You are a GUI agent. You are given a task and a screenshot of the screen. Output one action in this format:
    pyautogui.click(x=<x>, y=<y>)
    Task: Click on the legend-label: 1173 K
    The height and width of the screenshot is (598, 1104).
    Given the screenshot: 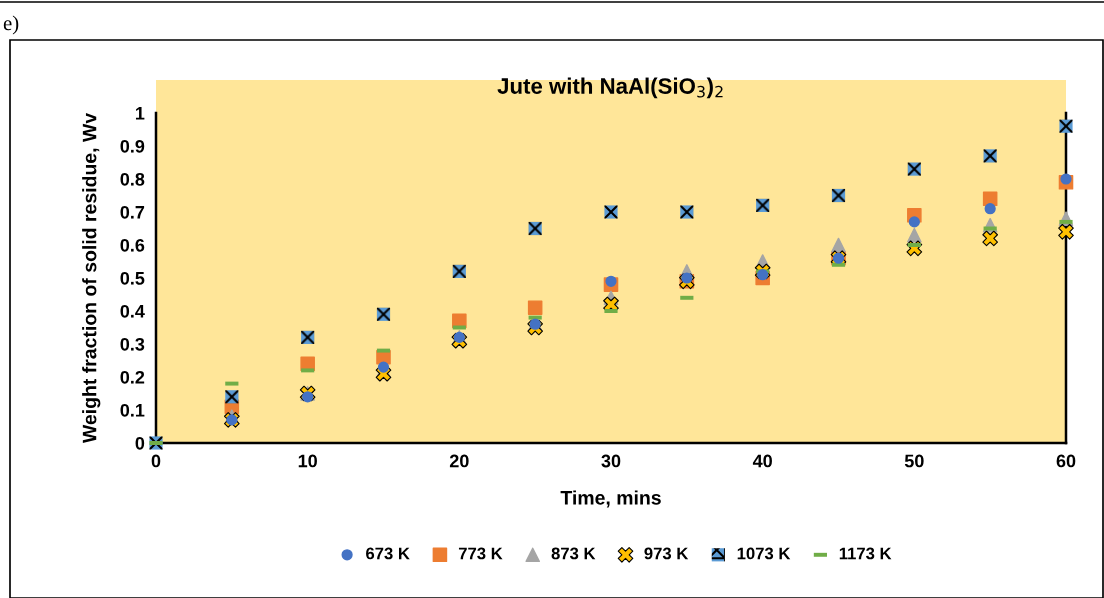 What is the action you would take?
    pyautogui.click(x=865, y=553)
    